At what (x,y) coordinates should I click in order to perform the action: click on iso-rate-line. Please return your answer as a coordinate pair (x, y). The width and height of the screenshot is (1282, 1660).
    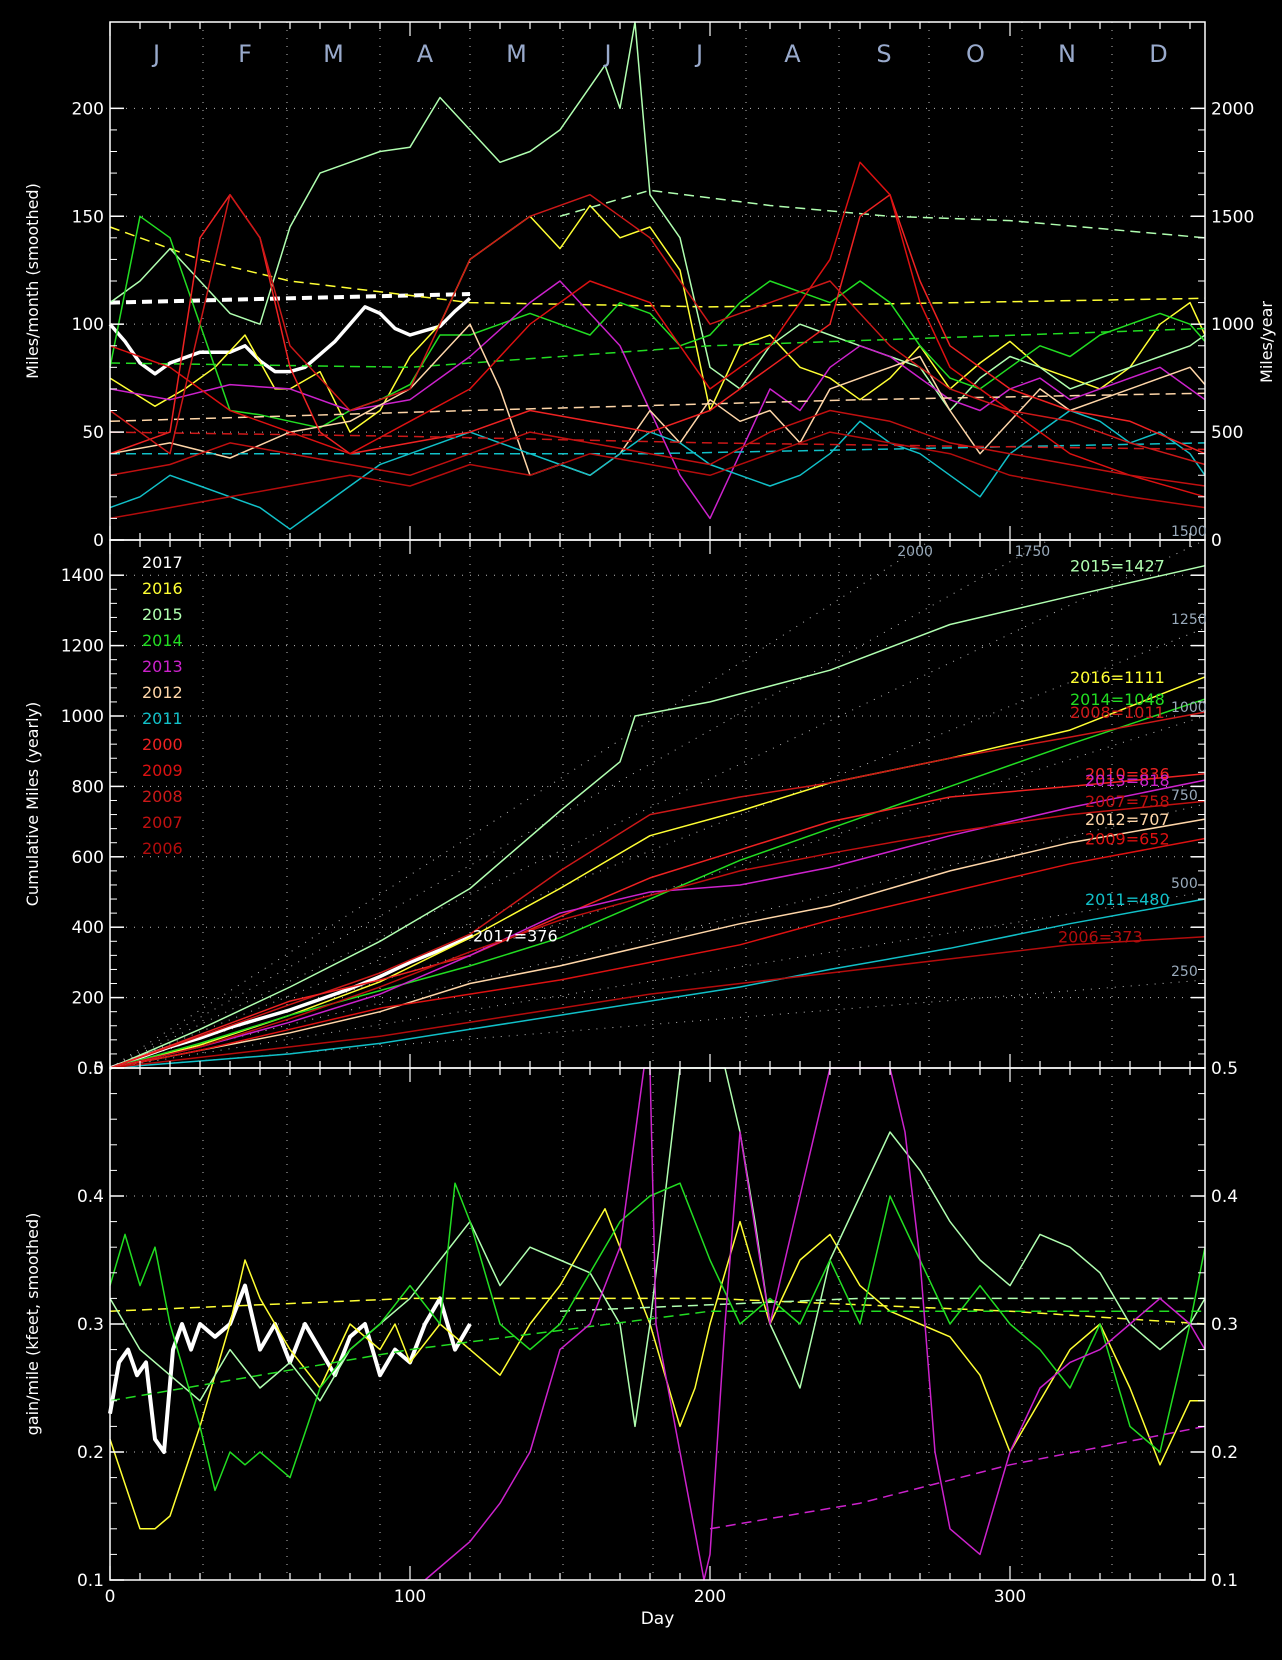
    Looking at the image, I should click on (657, 980).